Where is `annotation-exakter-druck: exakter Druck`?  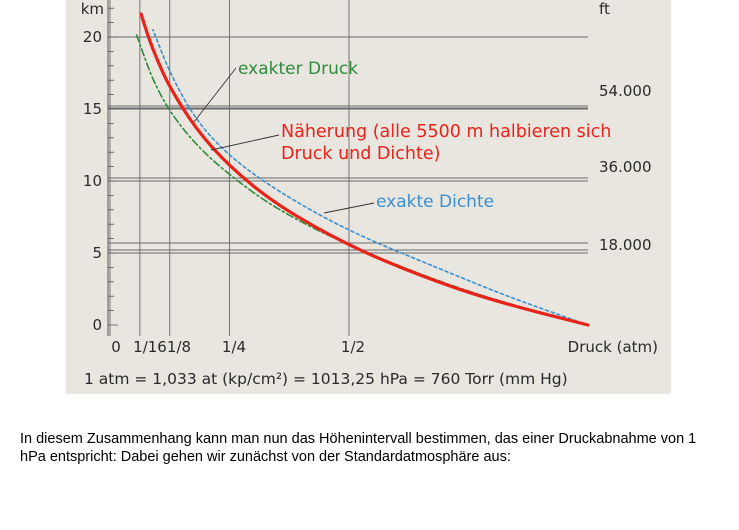
annotation-exakter-druck: exakter Druck is located at coordinates (298, 69).